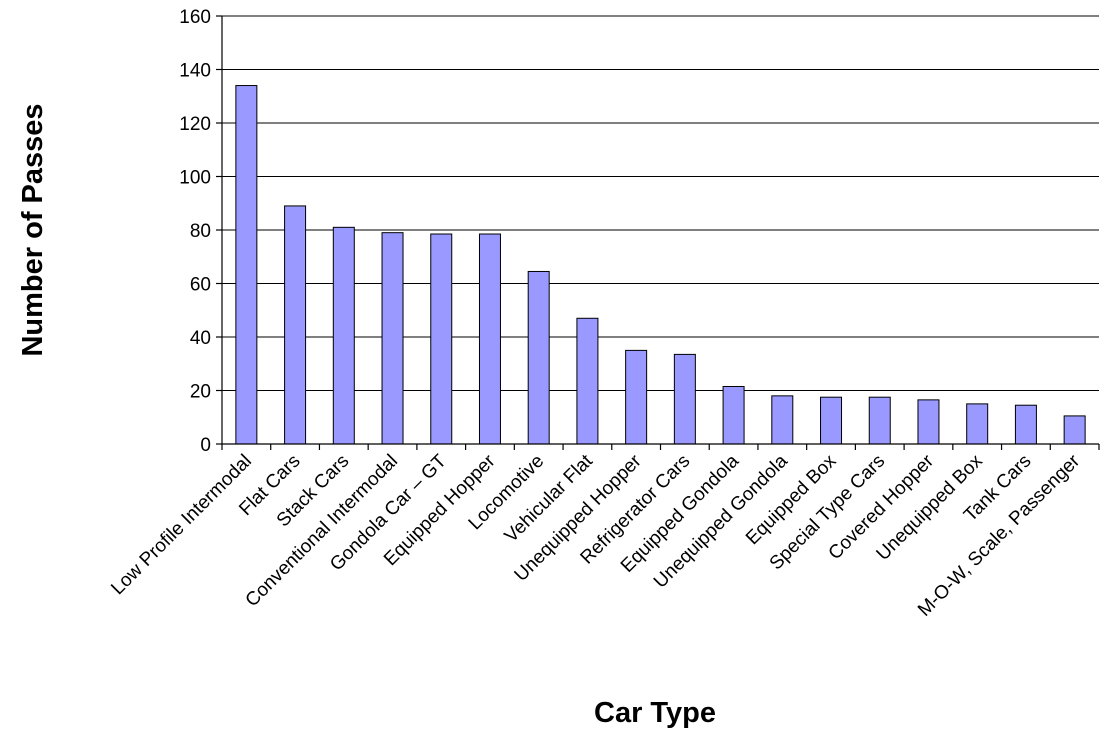 This screenshot has width=1101, height=732. I want to click on y-tick-label: 100, so click(195, 178).